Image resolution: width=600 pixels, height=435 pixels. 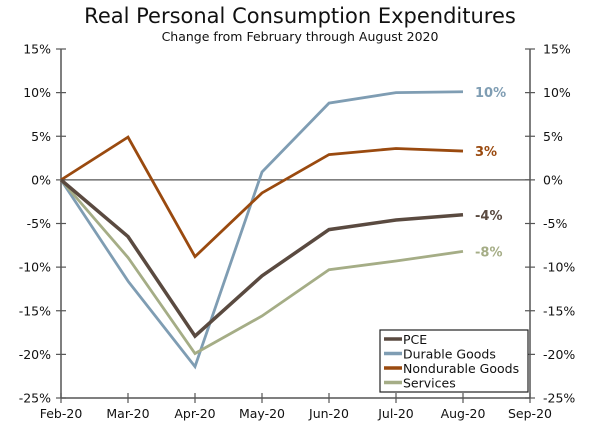 What do you see at coordinates (35, 354) in the screenshot?
I see `y-tick-label-left: -20%` at bounding box center [35, 354].